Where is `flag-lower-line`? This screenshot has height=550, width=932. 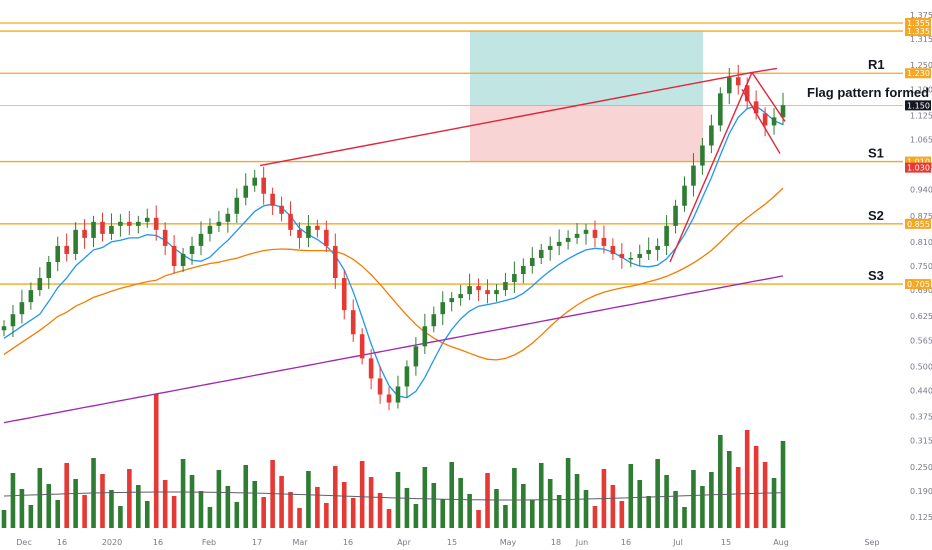 flag-lower-line is located at coordinates (761, 121).